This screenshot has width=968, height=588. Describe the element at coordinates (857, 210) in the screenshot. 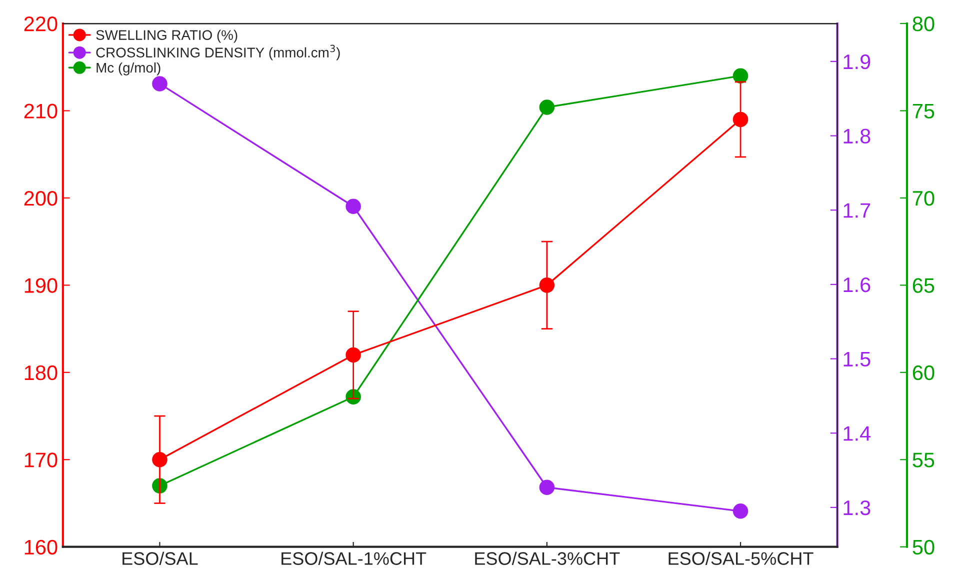

I see `y2-tick-label: 1.7` at that location.